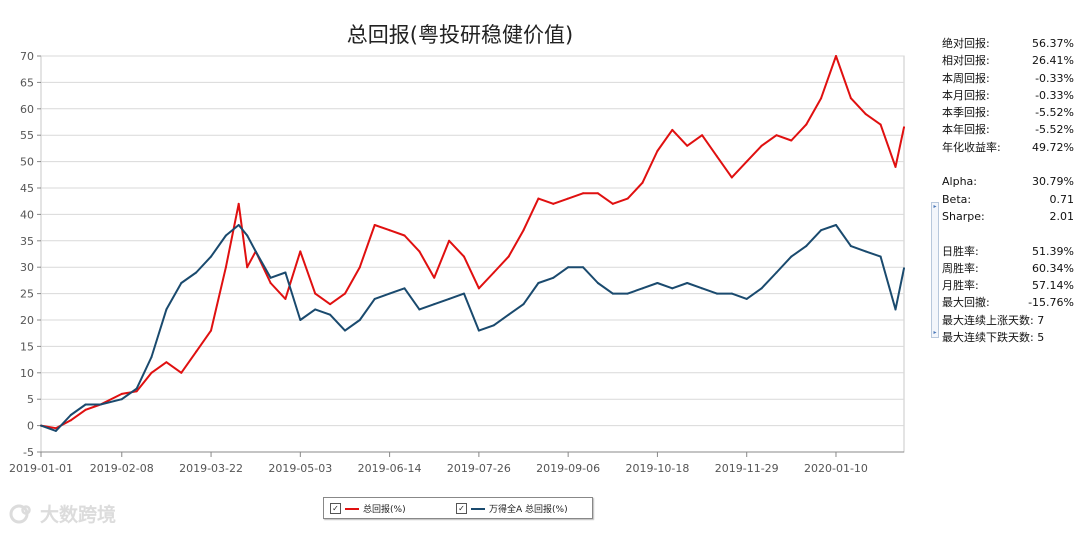 This screenshot has width=1080, height=533. I want to click on chart-legend: ✓ 总回报(%) ✓ 万得全A 总回报(%), so click(458, 508).